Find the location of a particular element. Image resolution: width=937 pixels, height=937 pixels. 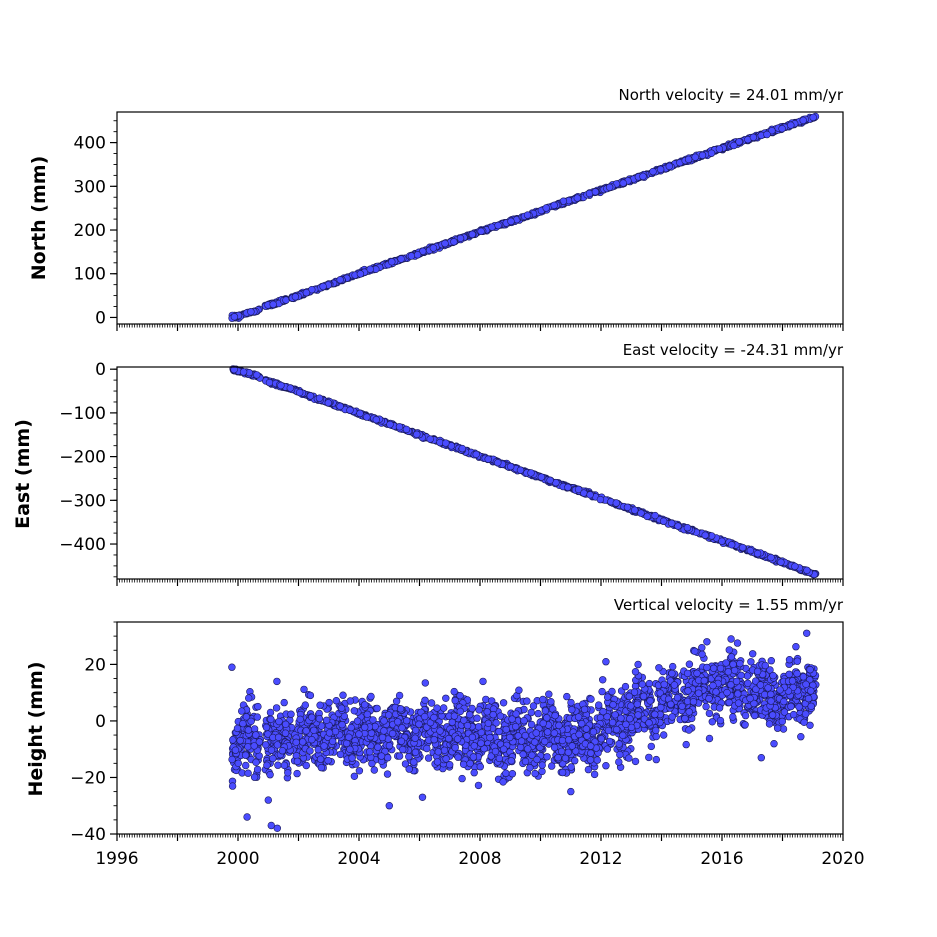

y-axis: 0 100 200 300 400 is located at coordinates (95, 224).